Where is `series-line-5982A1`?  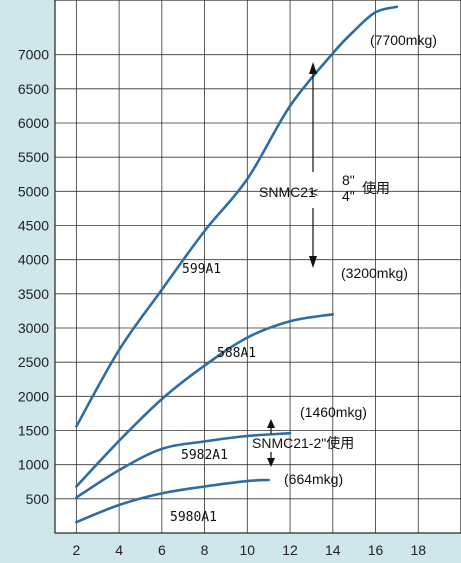 series-line-5982A1 is located at coordinates (183, 465).